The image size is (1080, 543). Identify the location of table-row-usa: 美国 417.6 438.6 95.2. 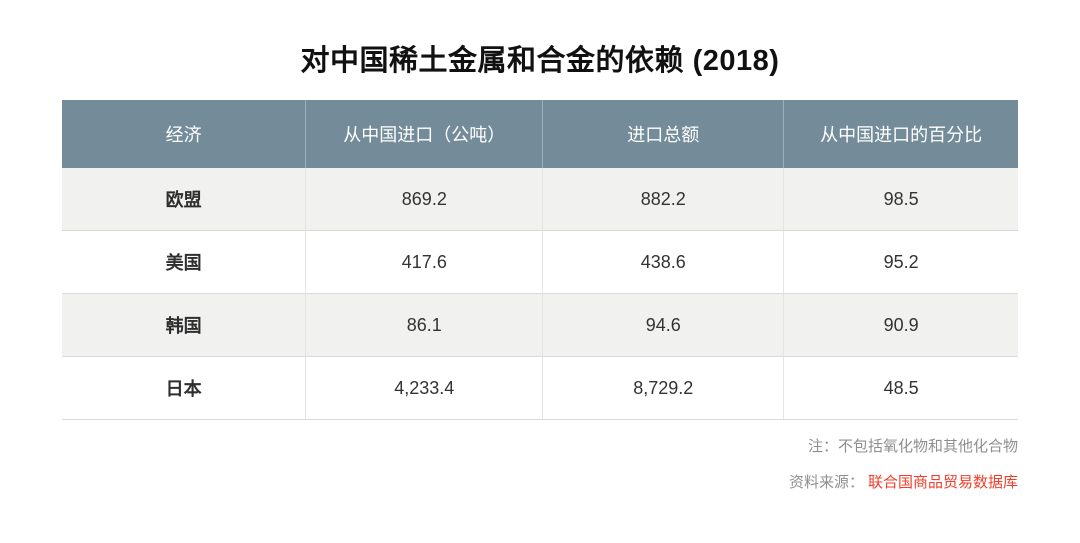
(540, 262).